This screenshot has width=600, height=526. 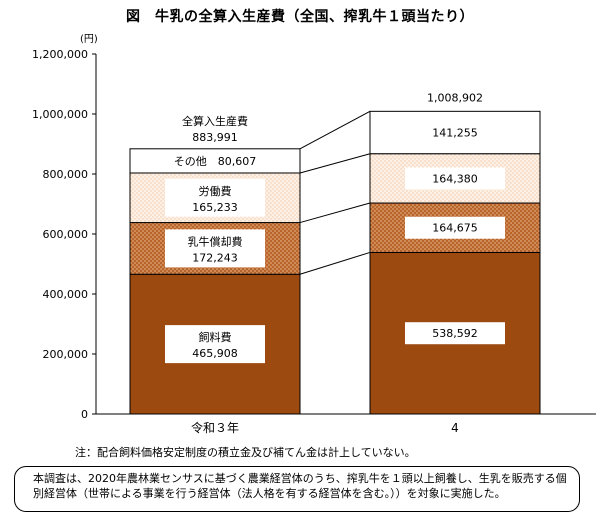 I want to click on data-label: 538,592, so click(x=455, y=333).